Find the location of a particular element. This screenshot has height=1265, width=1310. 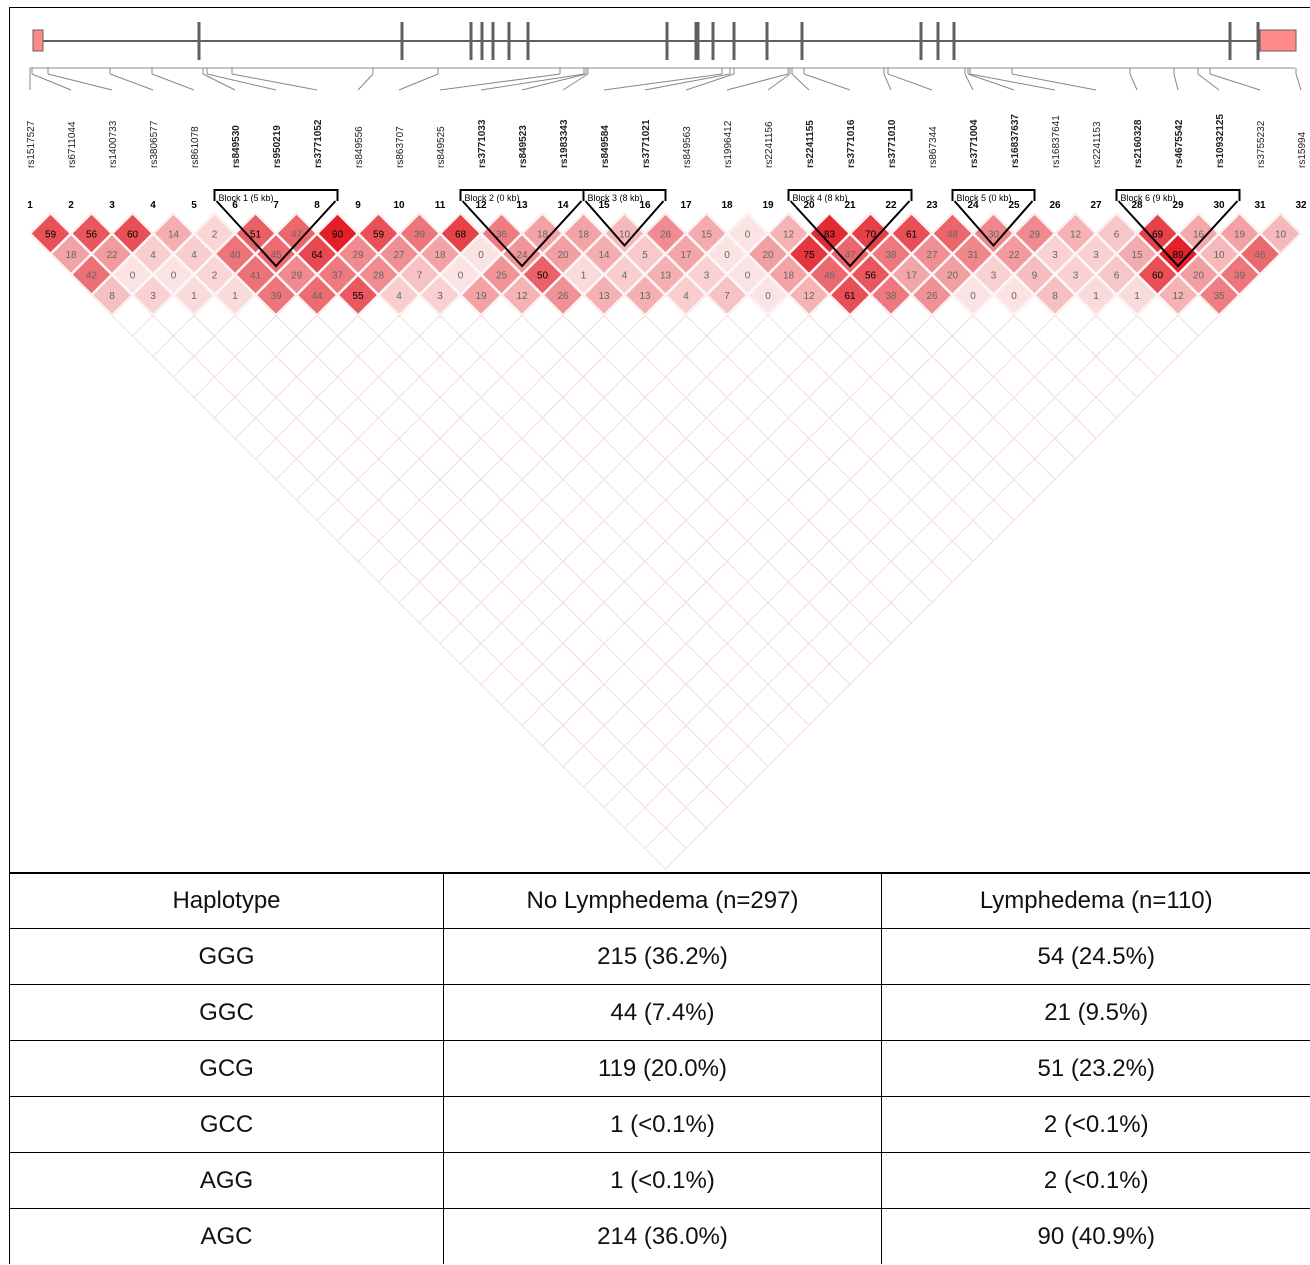

snp-id-label: rs3755232 is located at coordinates (1261, 144).